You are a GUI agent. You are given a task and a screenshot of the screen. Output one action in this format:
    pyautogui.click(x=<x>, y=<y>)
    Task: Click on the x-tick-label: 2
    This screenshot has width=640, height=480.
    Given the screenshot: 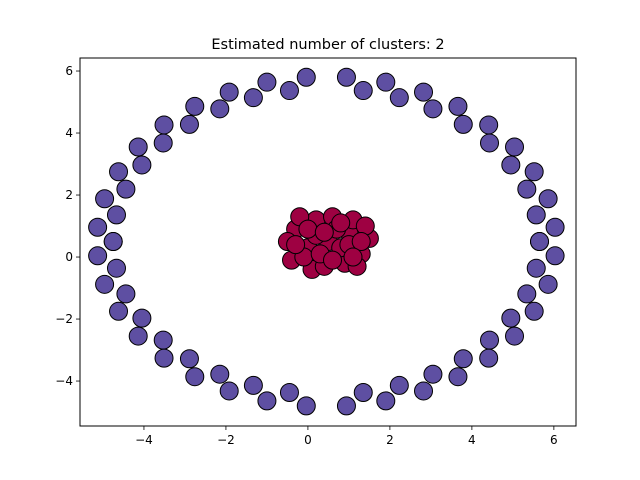 What is the action you would take?
    pyautogui.click(x=390, y=440)
    